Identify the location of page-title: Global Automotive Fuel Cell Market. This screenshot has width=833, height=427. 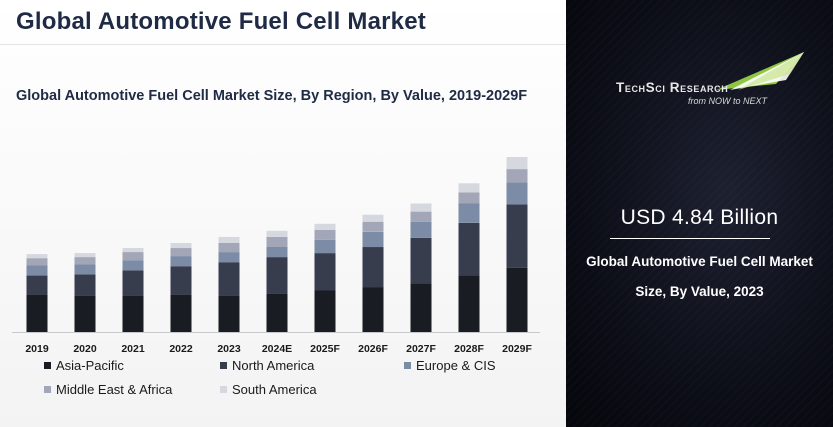
(221, 21).